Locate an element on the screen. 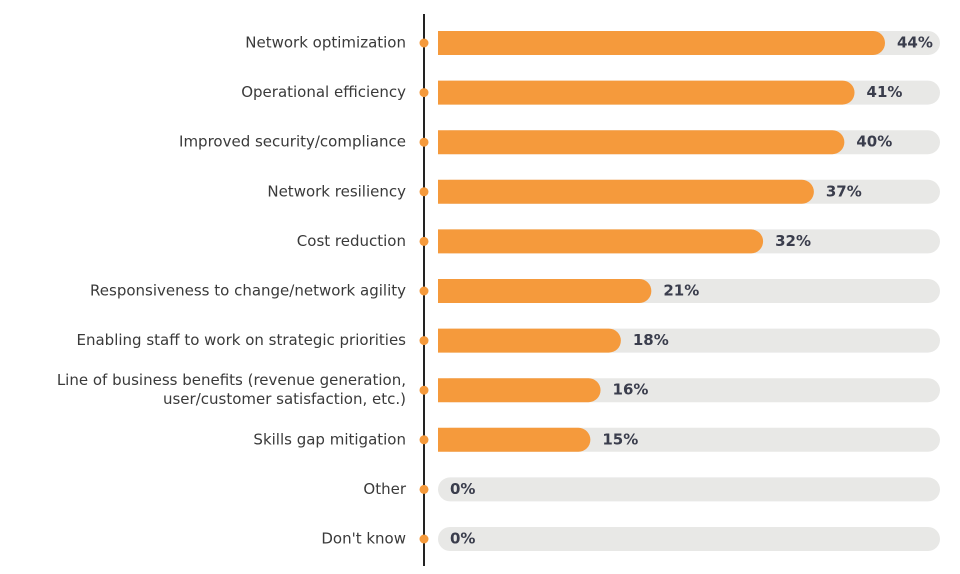 This screenshot has width=960, height=574. value-label: 16% is located at coordinates (631, 390).